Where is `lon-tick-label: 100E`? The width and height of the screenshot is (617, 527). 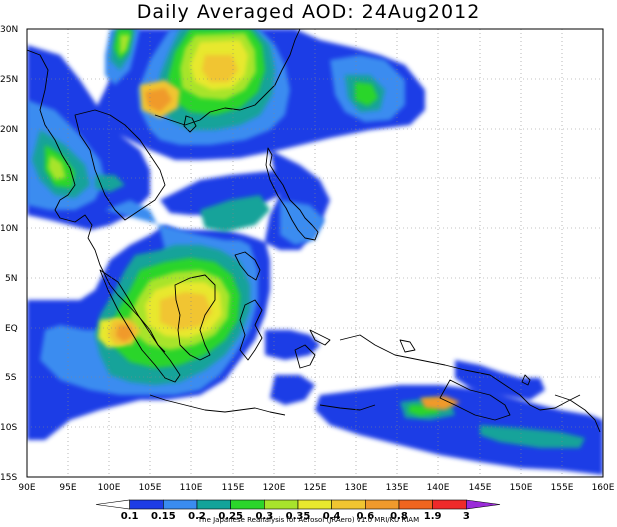
lon-tick-label: 100E is located at coordinates (109, 488).